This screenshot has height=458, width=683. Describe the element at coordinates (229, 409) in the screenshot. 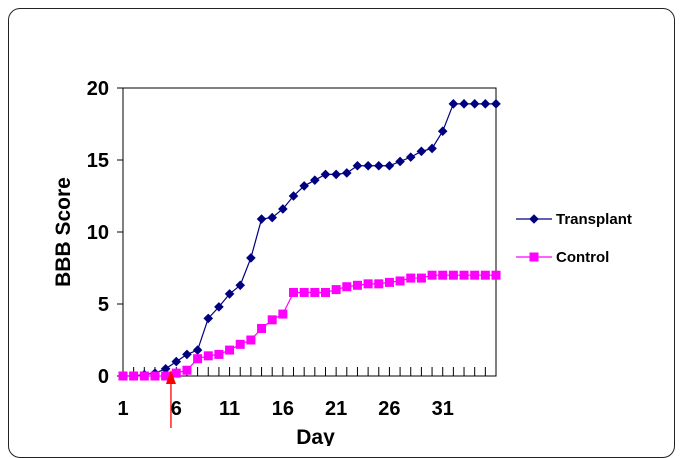

I see `x-tick-label: 11` at that location.